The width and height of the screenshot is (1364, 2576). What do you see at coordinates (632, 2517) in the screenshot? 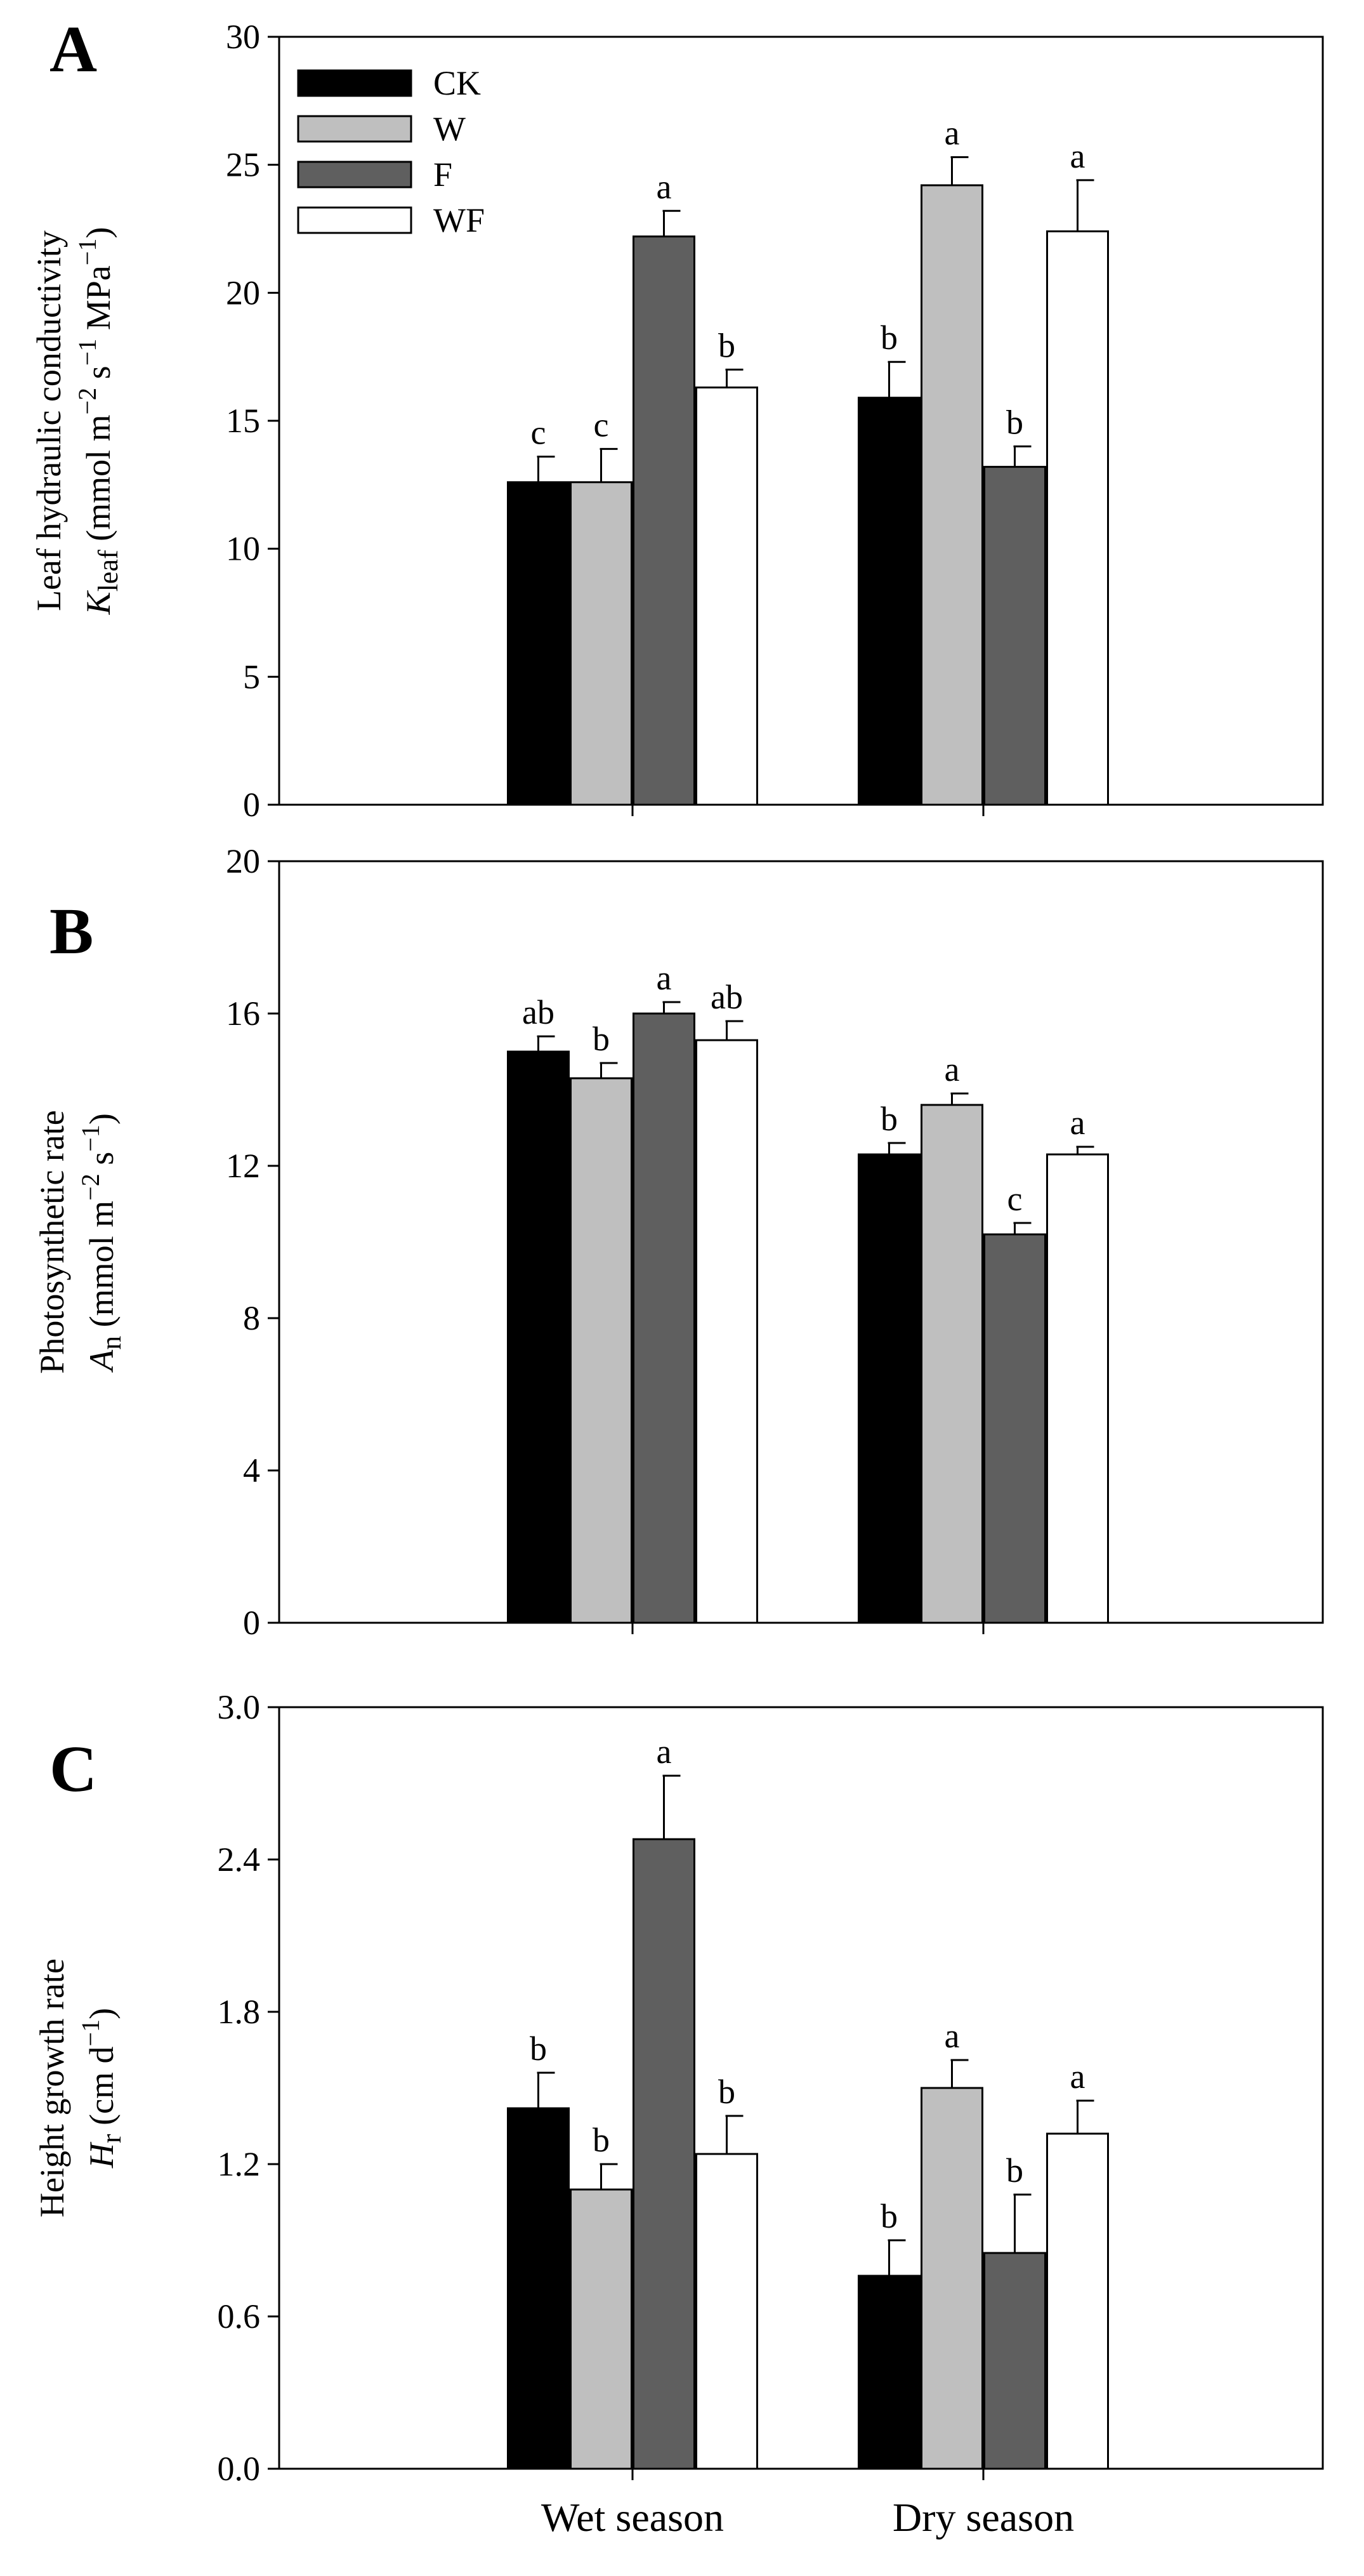
I see `x-category-wet-season: Wet season` at bounding box center [632, 2517].